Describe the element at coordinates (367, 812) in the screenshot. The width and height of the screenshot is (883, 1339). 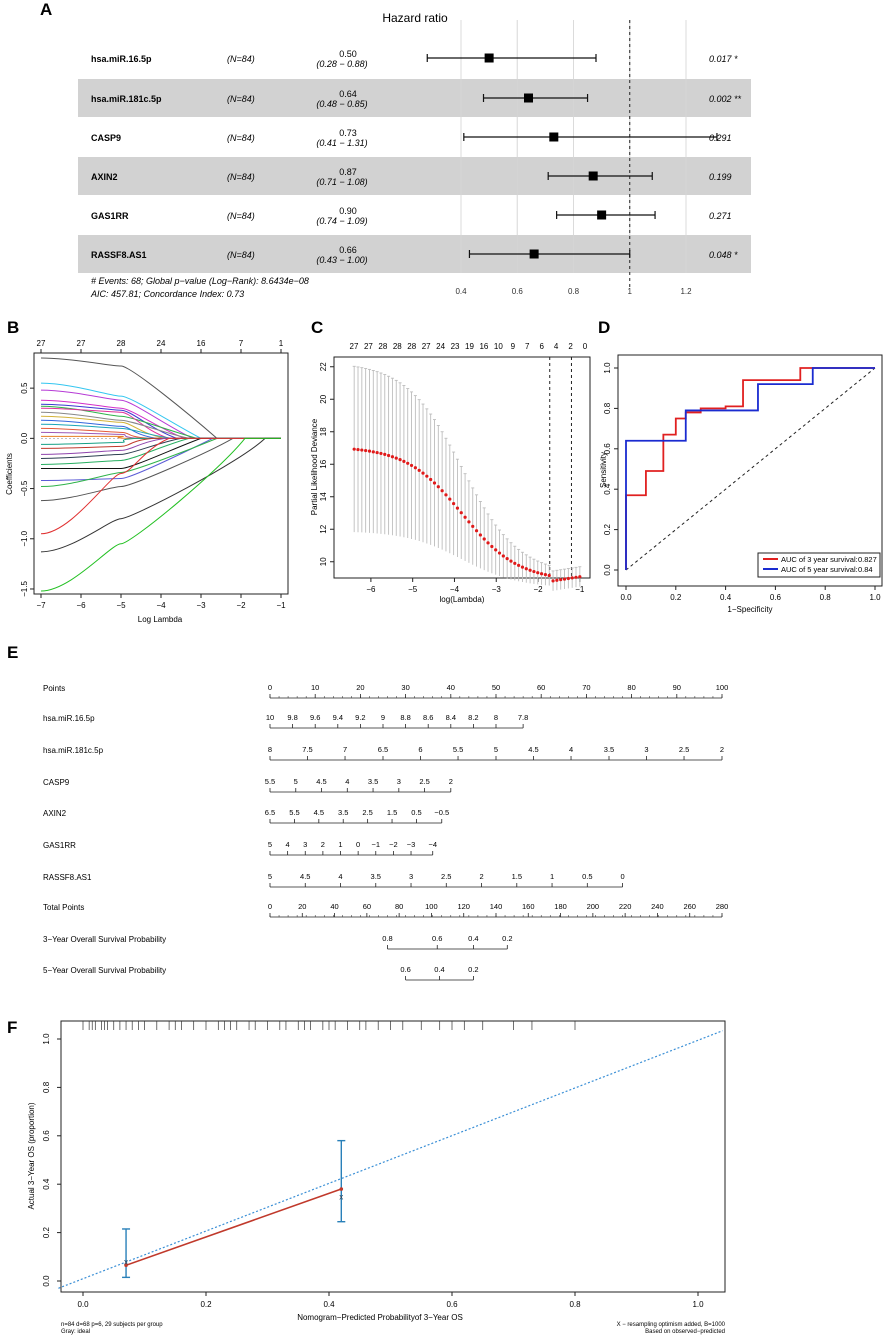
I see `nomogram-tick-label: 2.5` at that location.